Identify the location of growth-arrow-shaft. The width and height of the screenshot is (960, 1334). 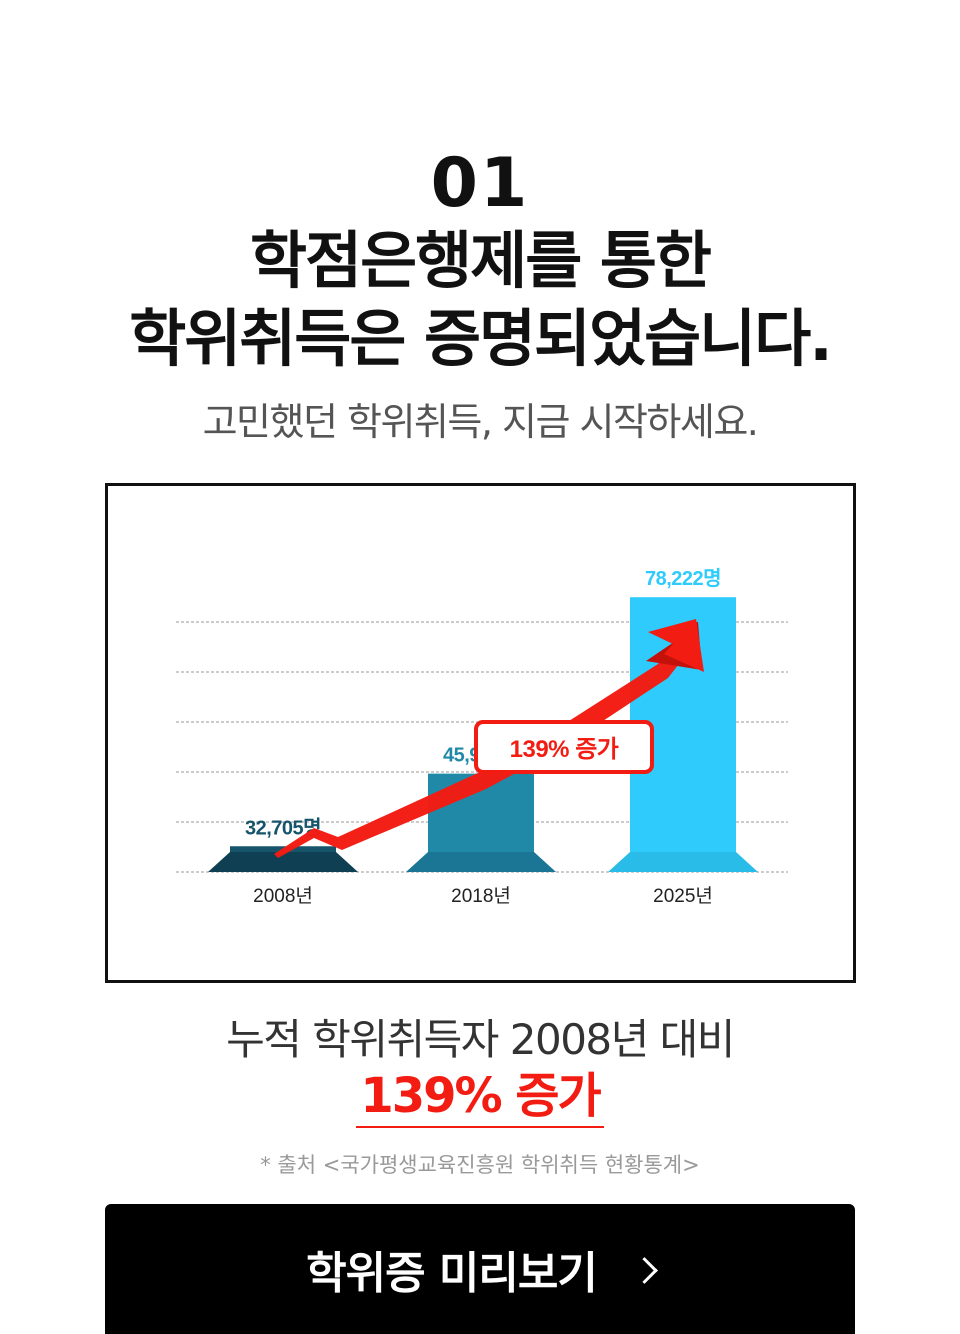
(485, 747).